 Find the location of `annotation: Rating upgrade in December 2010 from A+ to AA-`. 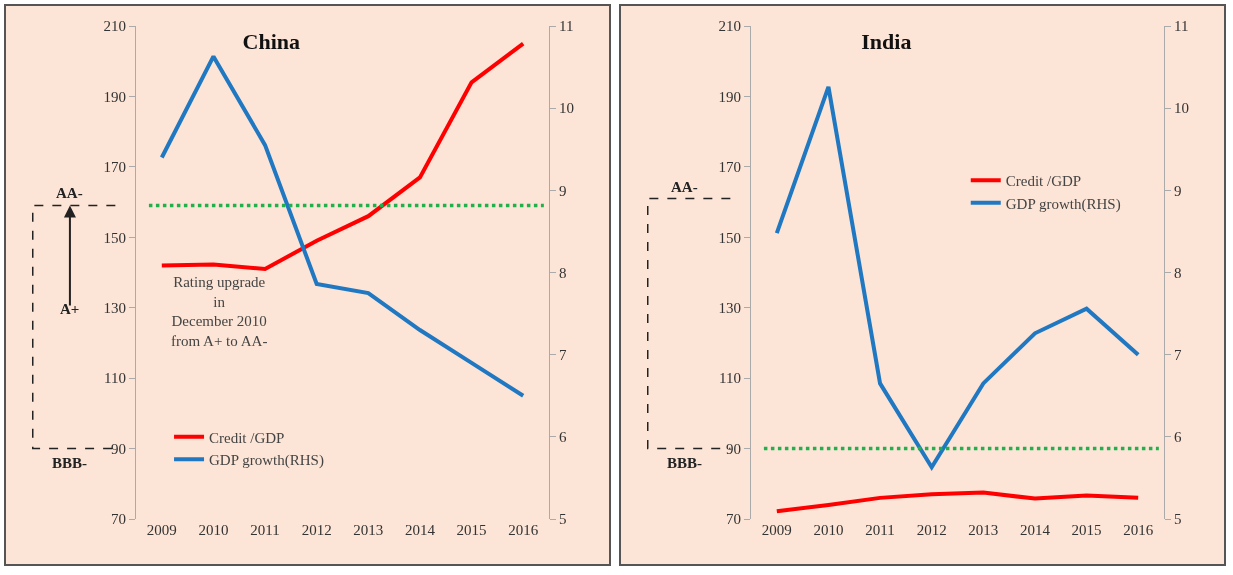

annotation: Rating upgrade in December 2010 from A+ to AA- is located at coordinates (219, 311).